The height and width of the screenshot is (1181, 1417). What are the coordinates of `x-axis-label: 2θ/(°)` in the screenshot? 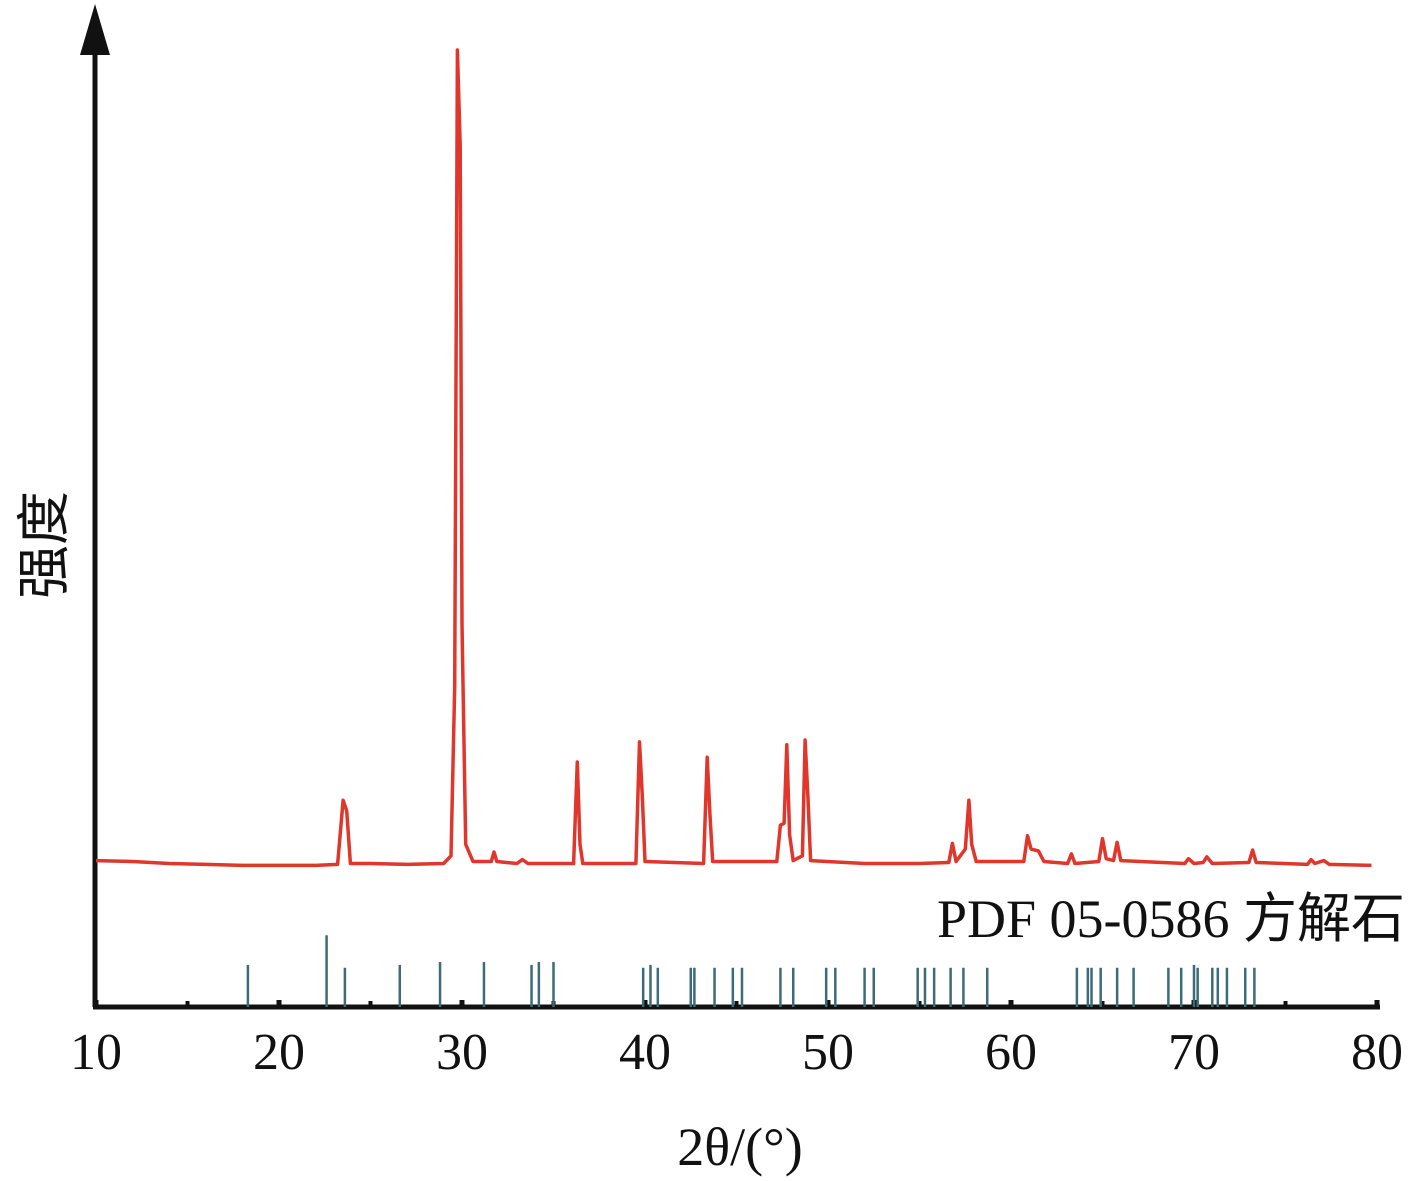 It's located at (739, 1147).